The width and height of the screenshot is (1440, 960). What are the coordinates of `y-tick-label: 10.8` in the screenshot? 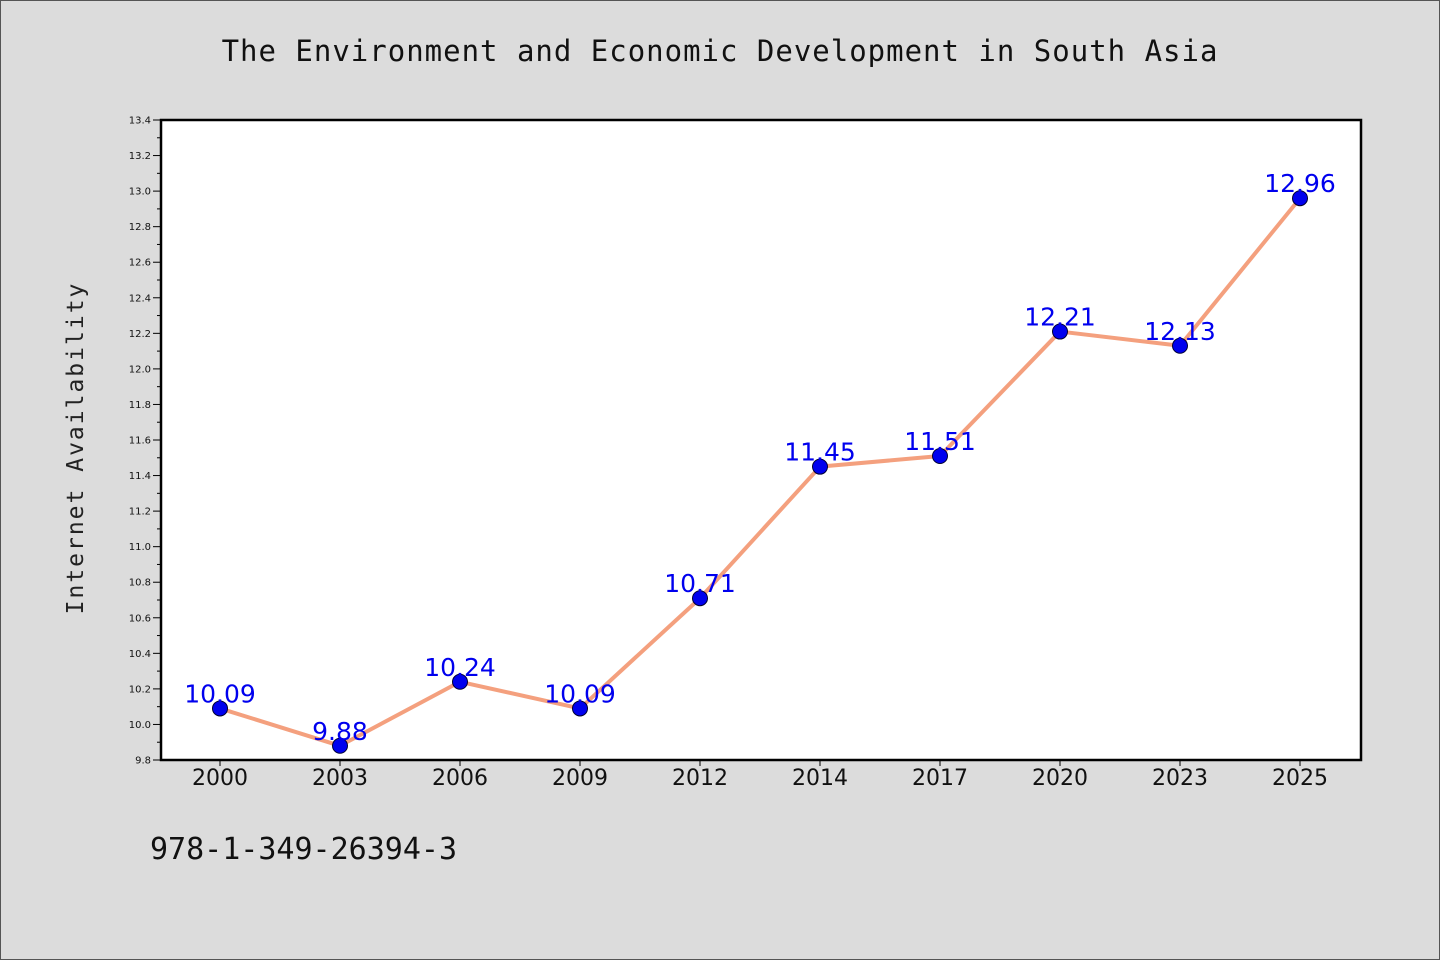 It's located at (140, 583).